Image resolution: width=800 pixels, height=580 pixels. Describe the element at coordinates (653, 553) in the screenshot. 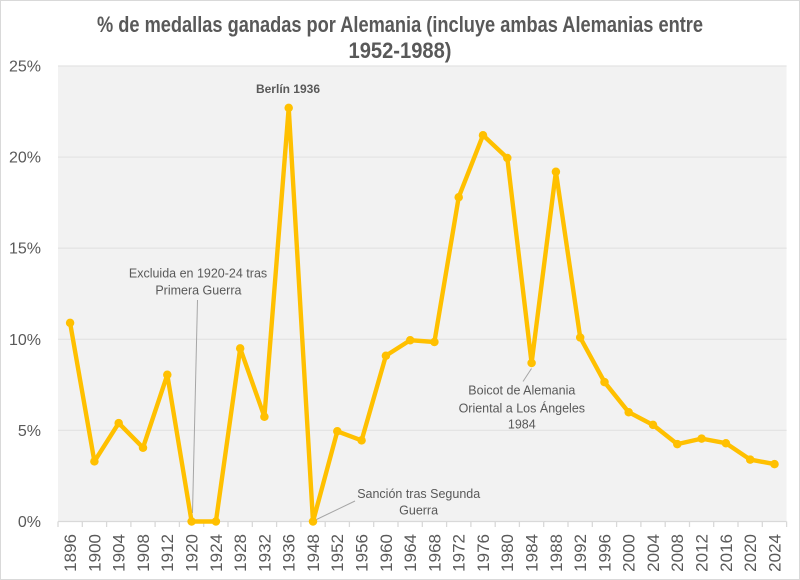

I see `svg-text: 2004` at that location.